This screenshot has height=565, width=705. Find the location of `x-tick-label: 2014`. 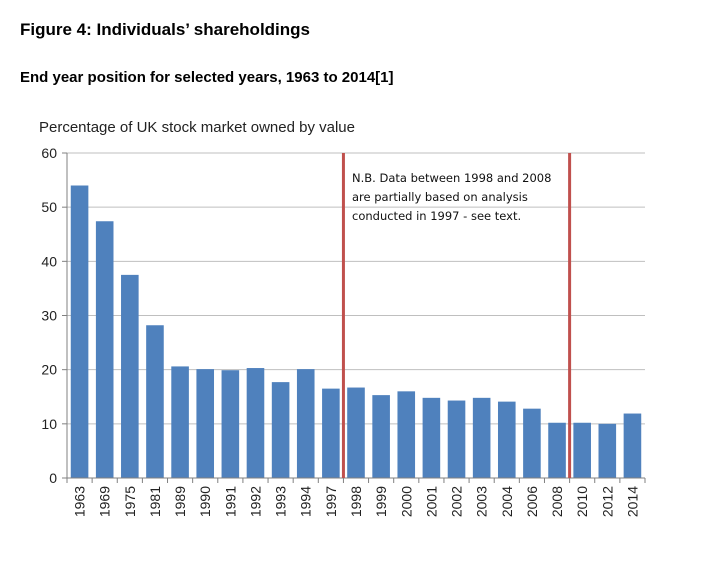

x-tick-label: 2014 is located at coordinates (632, 501).